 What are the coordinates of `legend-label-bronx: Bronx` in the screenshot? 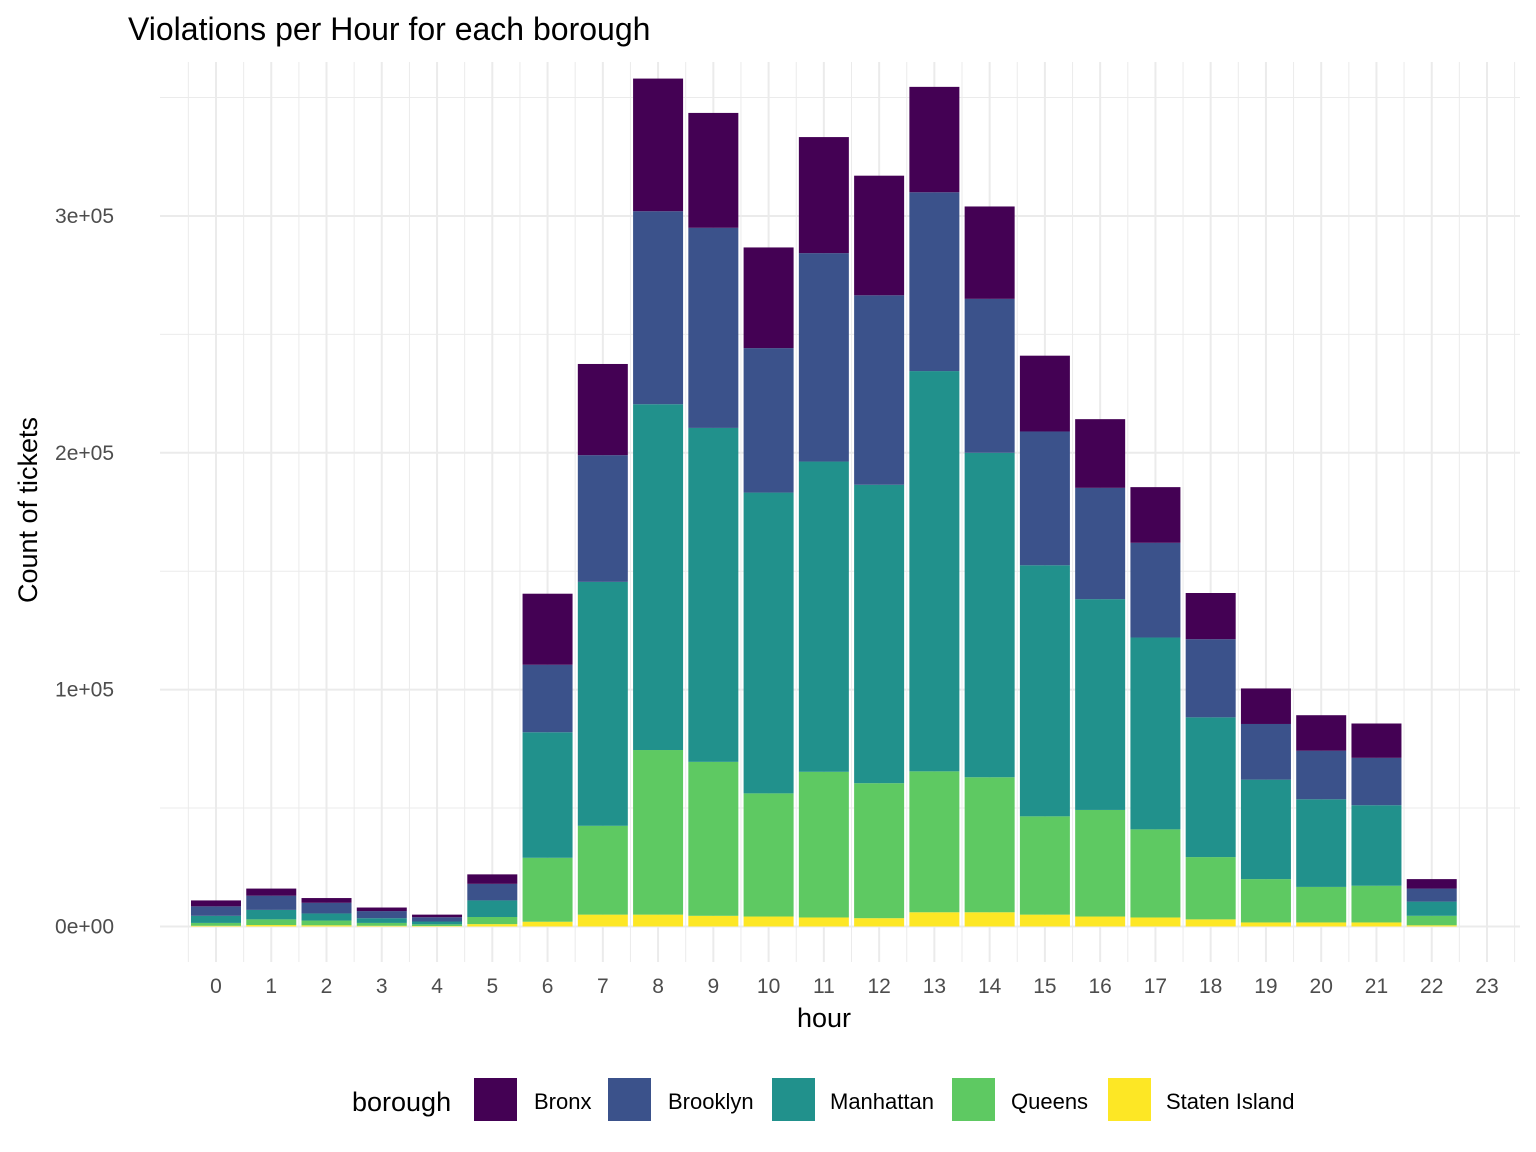 It's located at (562, 1101).